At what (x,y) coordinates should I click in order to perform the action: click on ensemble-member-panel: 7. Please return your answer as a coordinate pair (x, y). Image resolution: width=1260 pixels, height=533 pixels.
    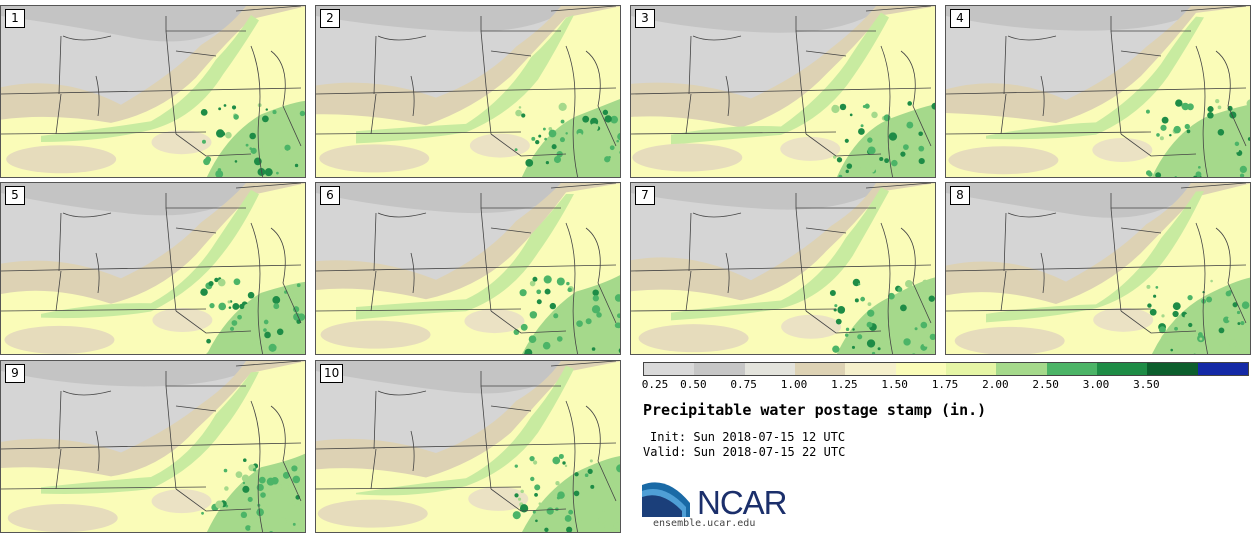
    Looking at the image, I should click on (783, 268).